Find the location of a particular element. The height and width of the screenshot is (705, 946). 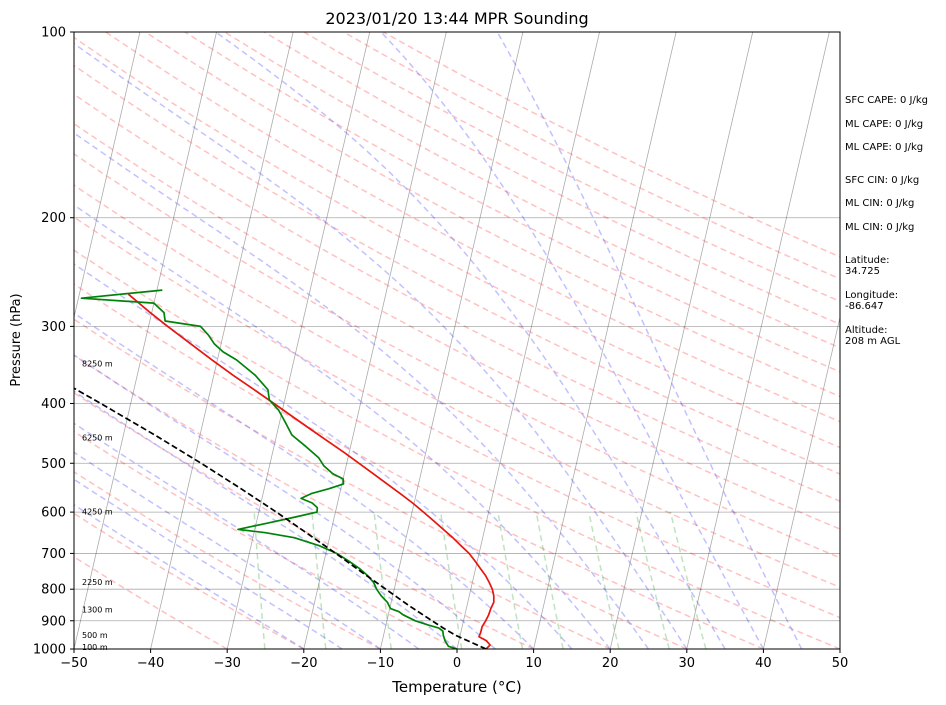

x-axis-label: Temperature (°C) is located at coordinates (456, 687).